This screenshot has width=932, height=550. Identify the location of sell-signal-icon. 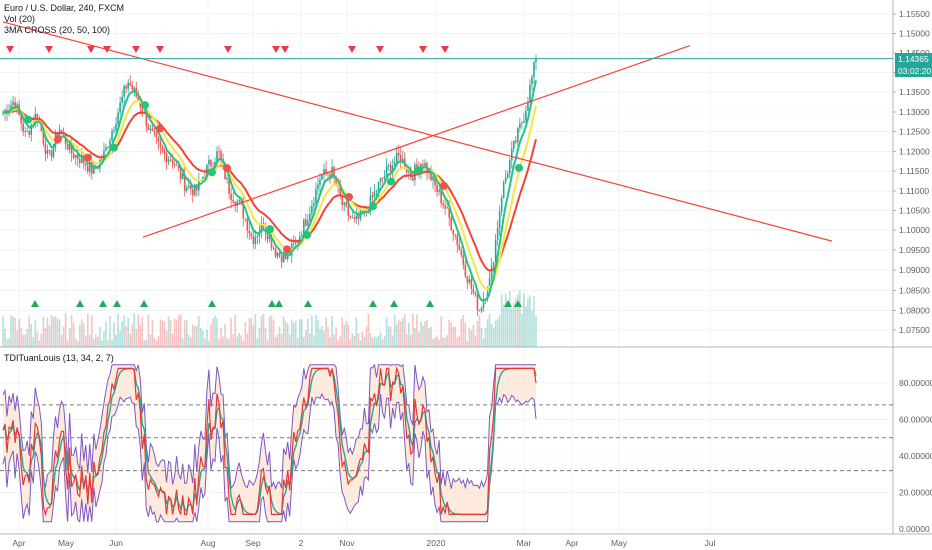
(276, 49).